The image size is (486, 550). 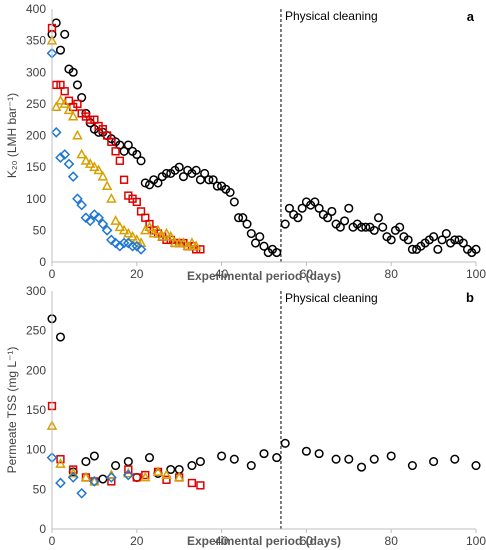 What do you see at coordinates (264, 276) in the screenshot?
I see `x-axis-title-a: Experimental period (days)` at bounding box center [264, 276].